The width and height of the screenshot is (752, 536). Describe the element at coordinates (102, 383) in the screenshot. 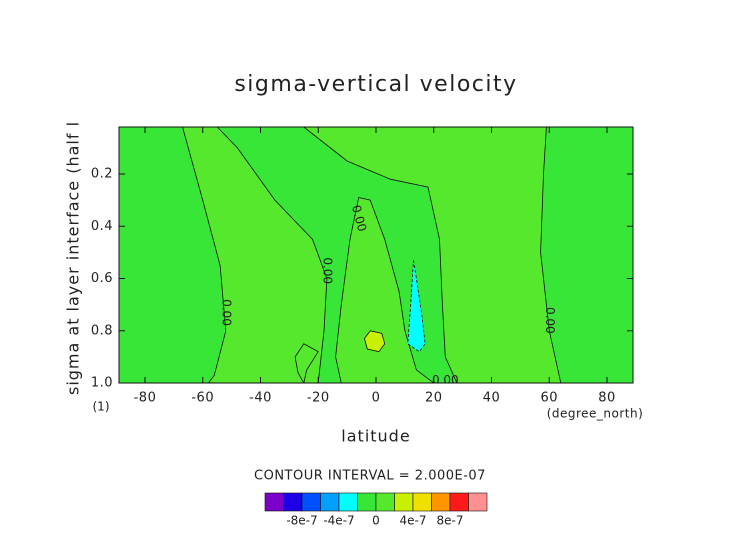

I see `y-tick-label: 1.0` at that location.